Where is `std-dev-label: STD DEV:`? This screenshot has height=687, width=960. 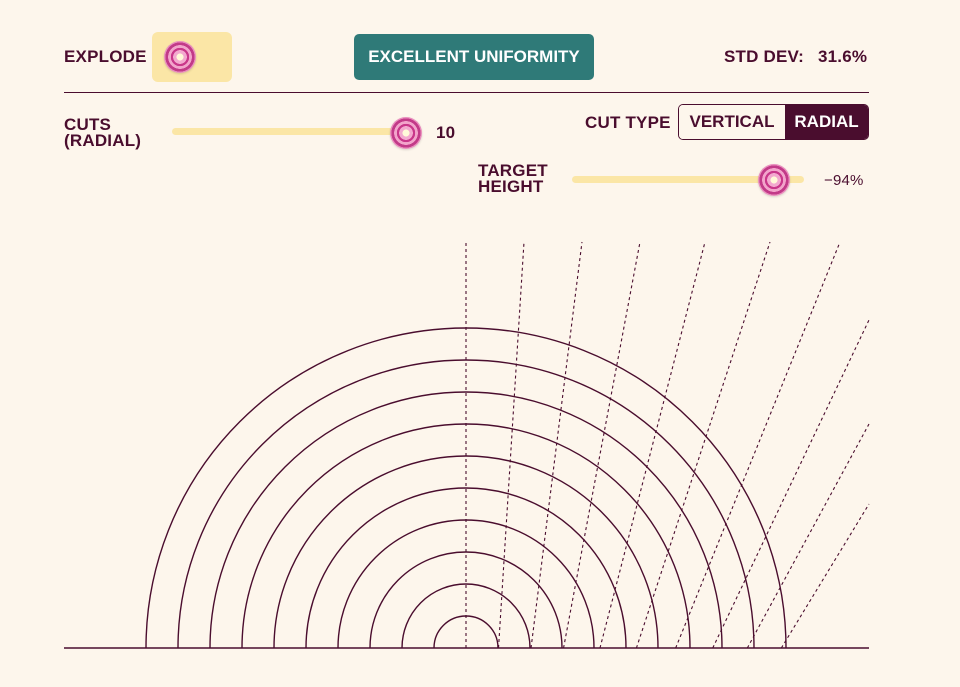 std-dev-label: STD DEV: is located at coordinates (764, 56).